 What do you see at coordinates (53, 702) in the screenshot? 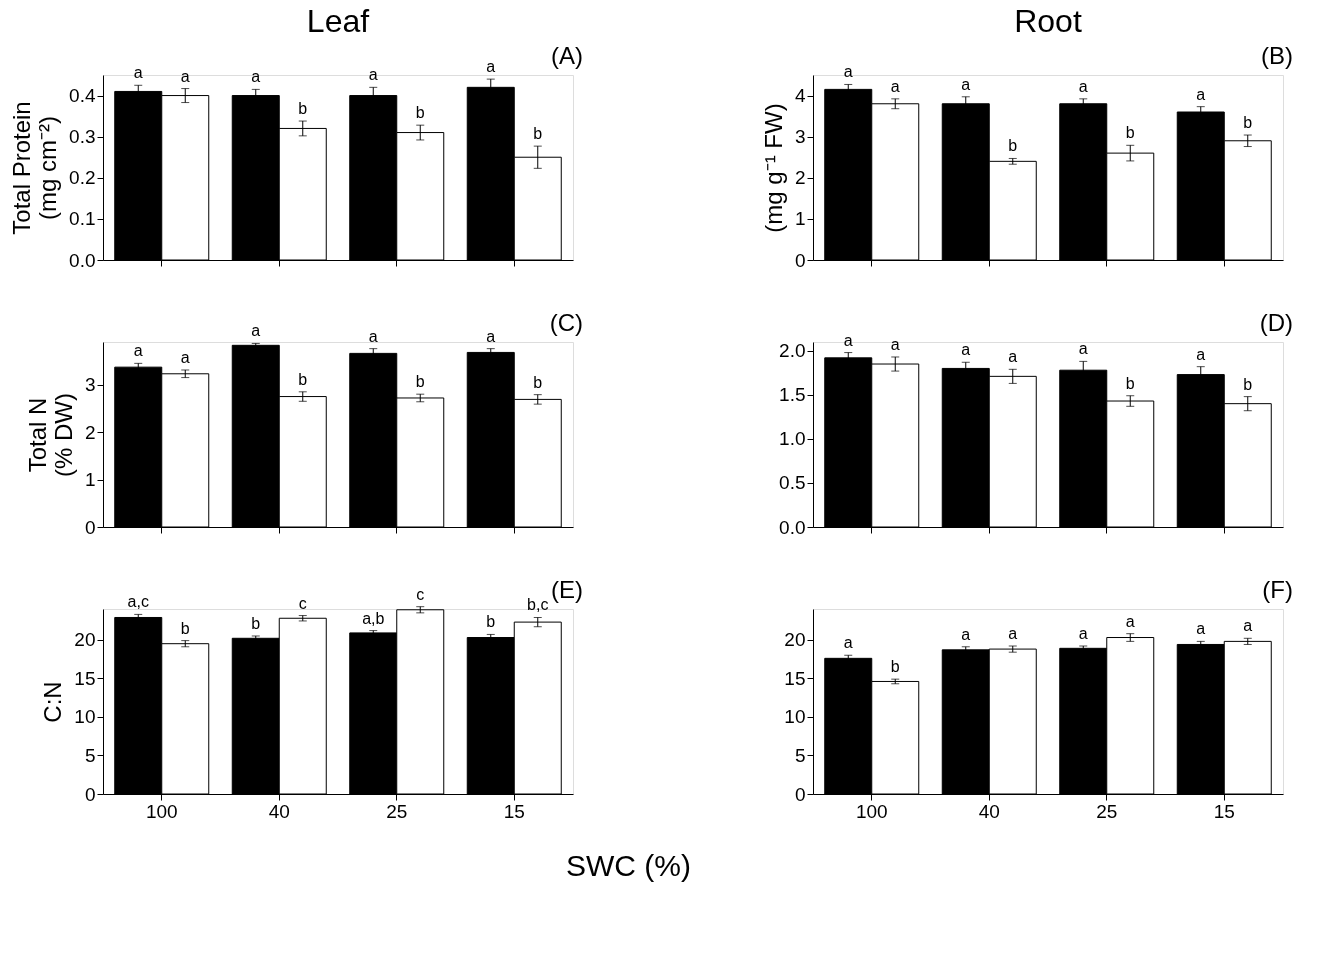
I see `y-axis-title: C:N` at bounding box center [53, 702].